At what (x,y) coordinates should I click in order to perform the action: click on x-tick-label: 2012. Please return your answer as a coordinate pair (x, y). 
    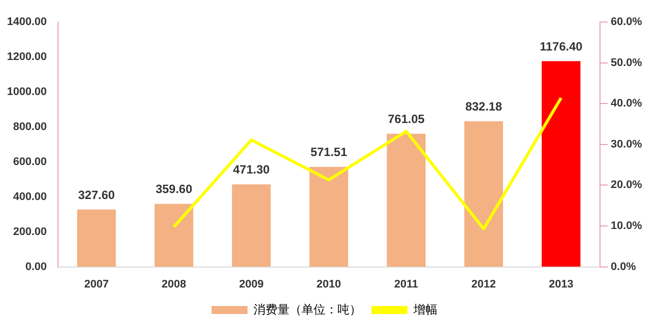
    Looking at the image, I should click on (483, 284).